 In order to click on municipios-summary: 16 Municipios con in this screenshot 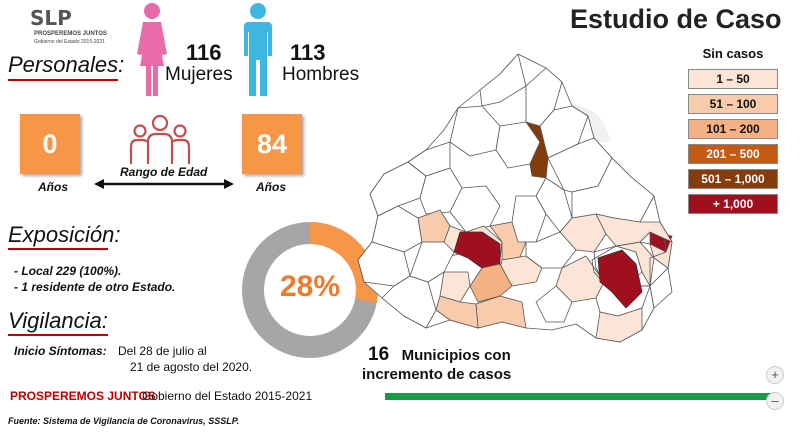, I will do `click(439, 355)`.